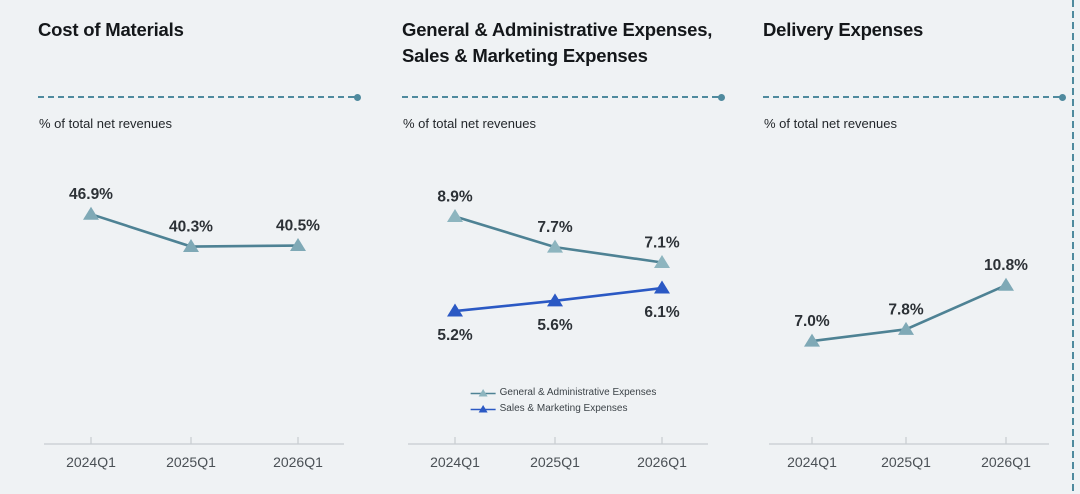  Describe the element at coordinates (191, 227) in the screenshot. I see `value-label: 40.3%` at that location.